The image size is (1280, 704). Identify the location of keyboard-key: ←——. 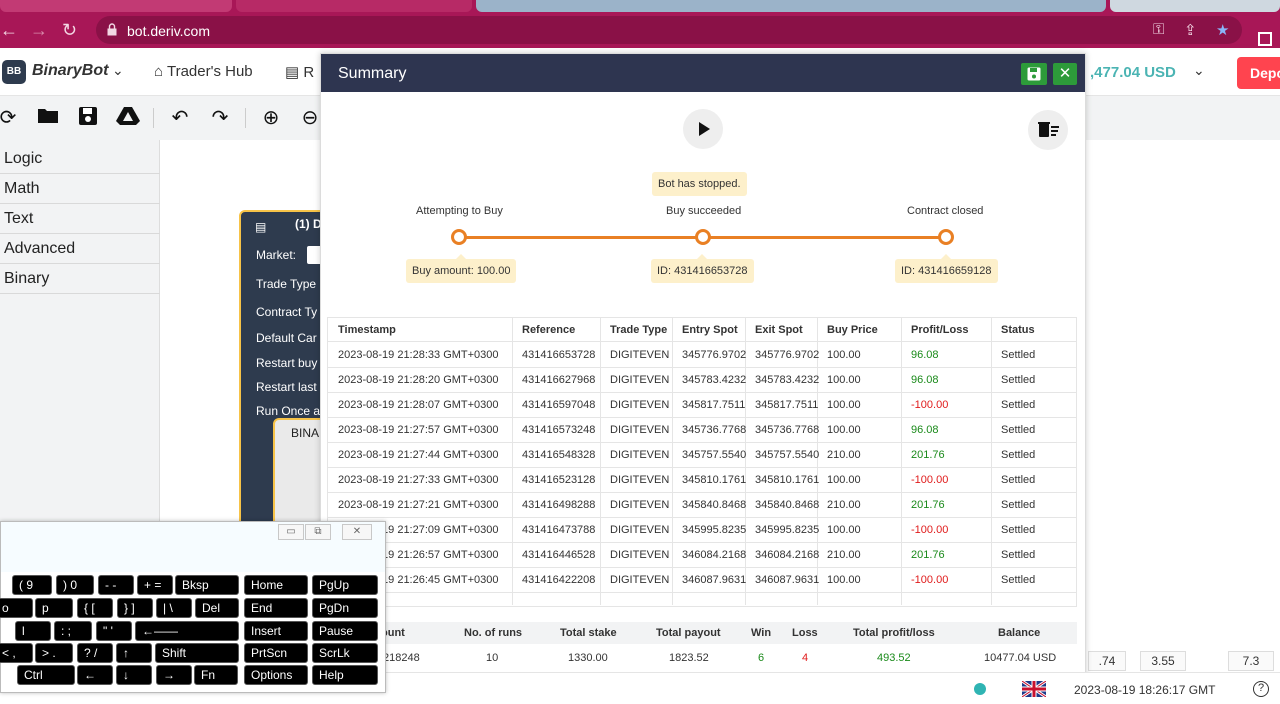
(187, 631).